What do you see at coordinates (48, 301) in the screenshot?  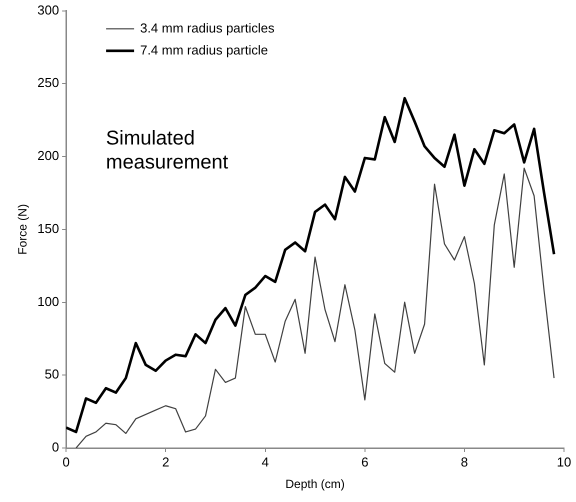 I see `y-tick-label: 100` at bounding box center [48, 301].